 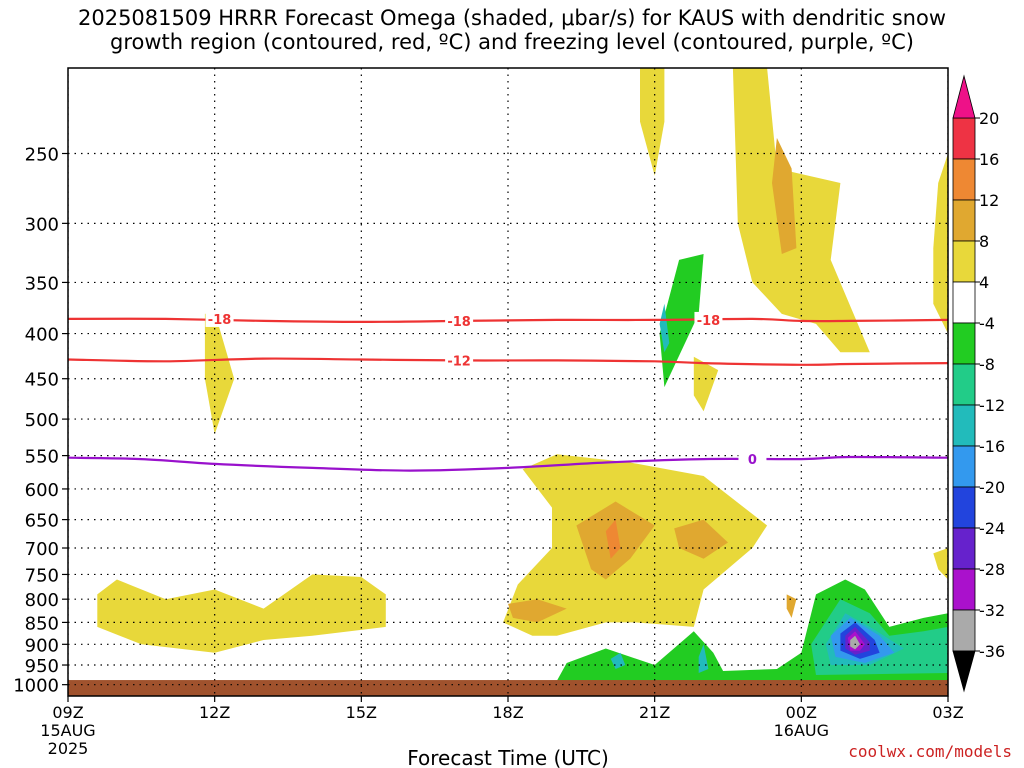 What do you see at coordinates (992, 405) in the screenshot?
I see `colorbar-tick-label: -12` at bounding box center [992, 405].